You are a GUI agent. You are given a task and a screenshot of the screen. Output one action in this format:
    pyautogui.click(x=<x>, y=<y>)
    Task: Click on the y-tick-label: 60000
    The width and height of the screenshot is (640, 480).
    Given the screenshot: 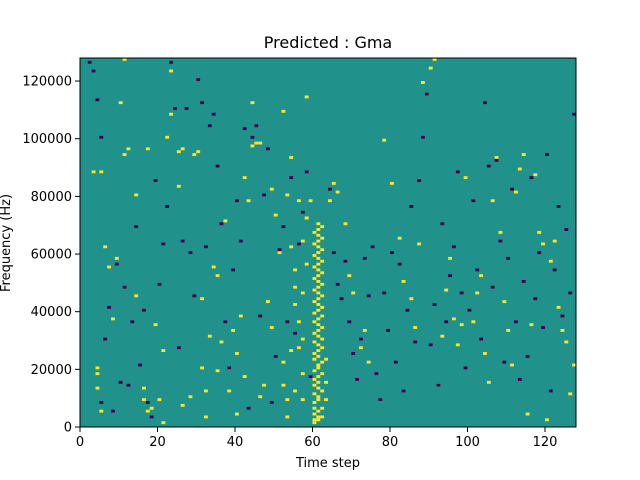 What is the action you would take?
    pyautogui.click(x=51, y=255)
    